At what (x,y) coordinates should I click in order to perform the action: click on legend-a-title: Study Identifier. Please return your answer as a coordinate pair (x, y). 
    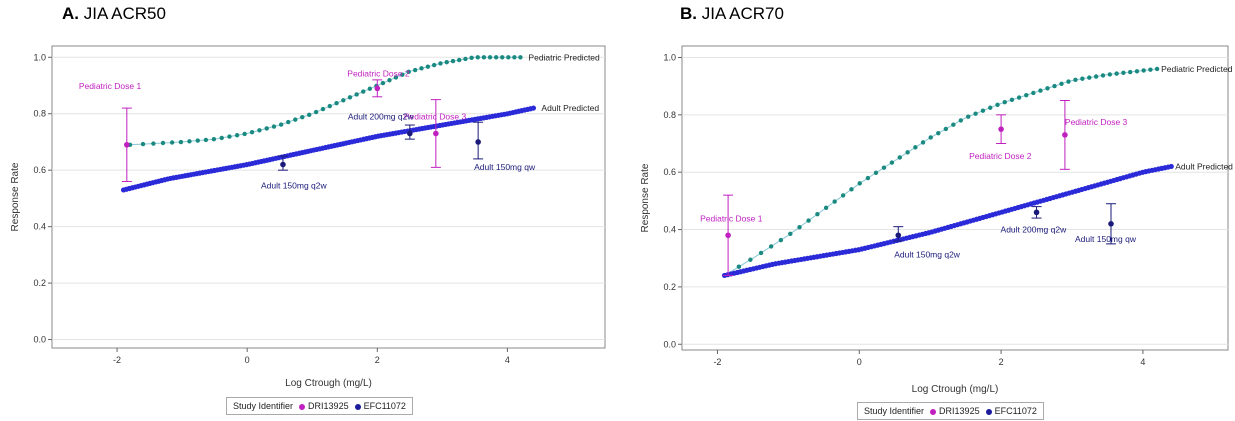
    Looking at the image, I should click on (263, 406).